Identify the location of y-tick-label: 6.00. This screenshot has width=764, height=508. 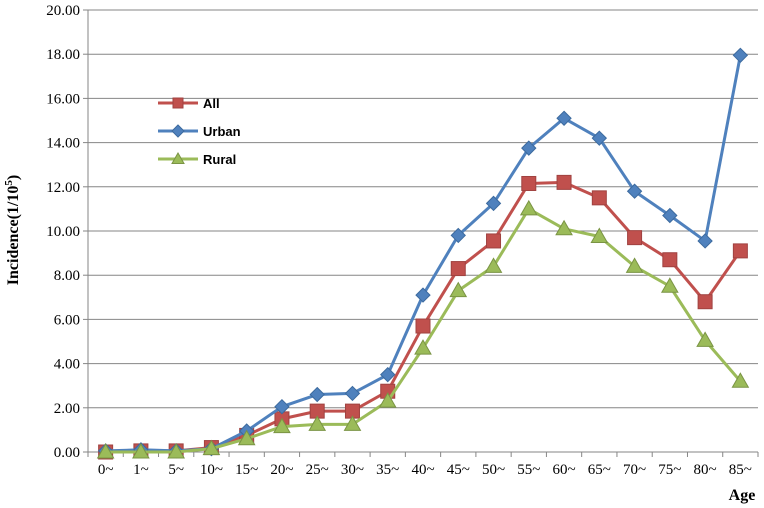
(67, 320).